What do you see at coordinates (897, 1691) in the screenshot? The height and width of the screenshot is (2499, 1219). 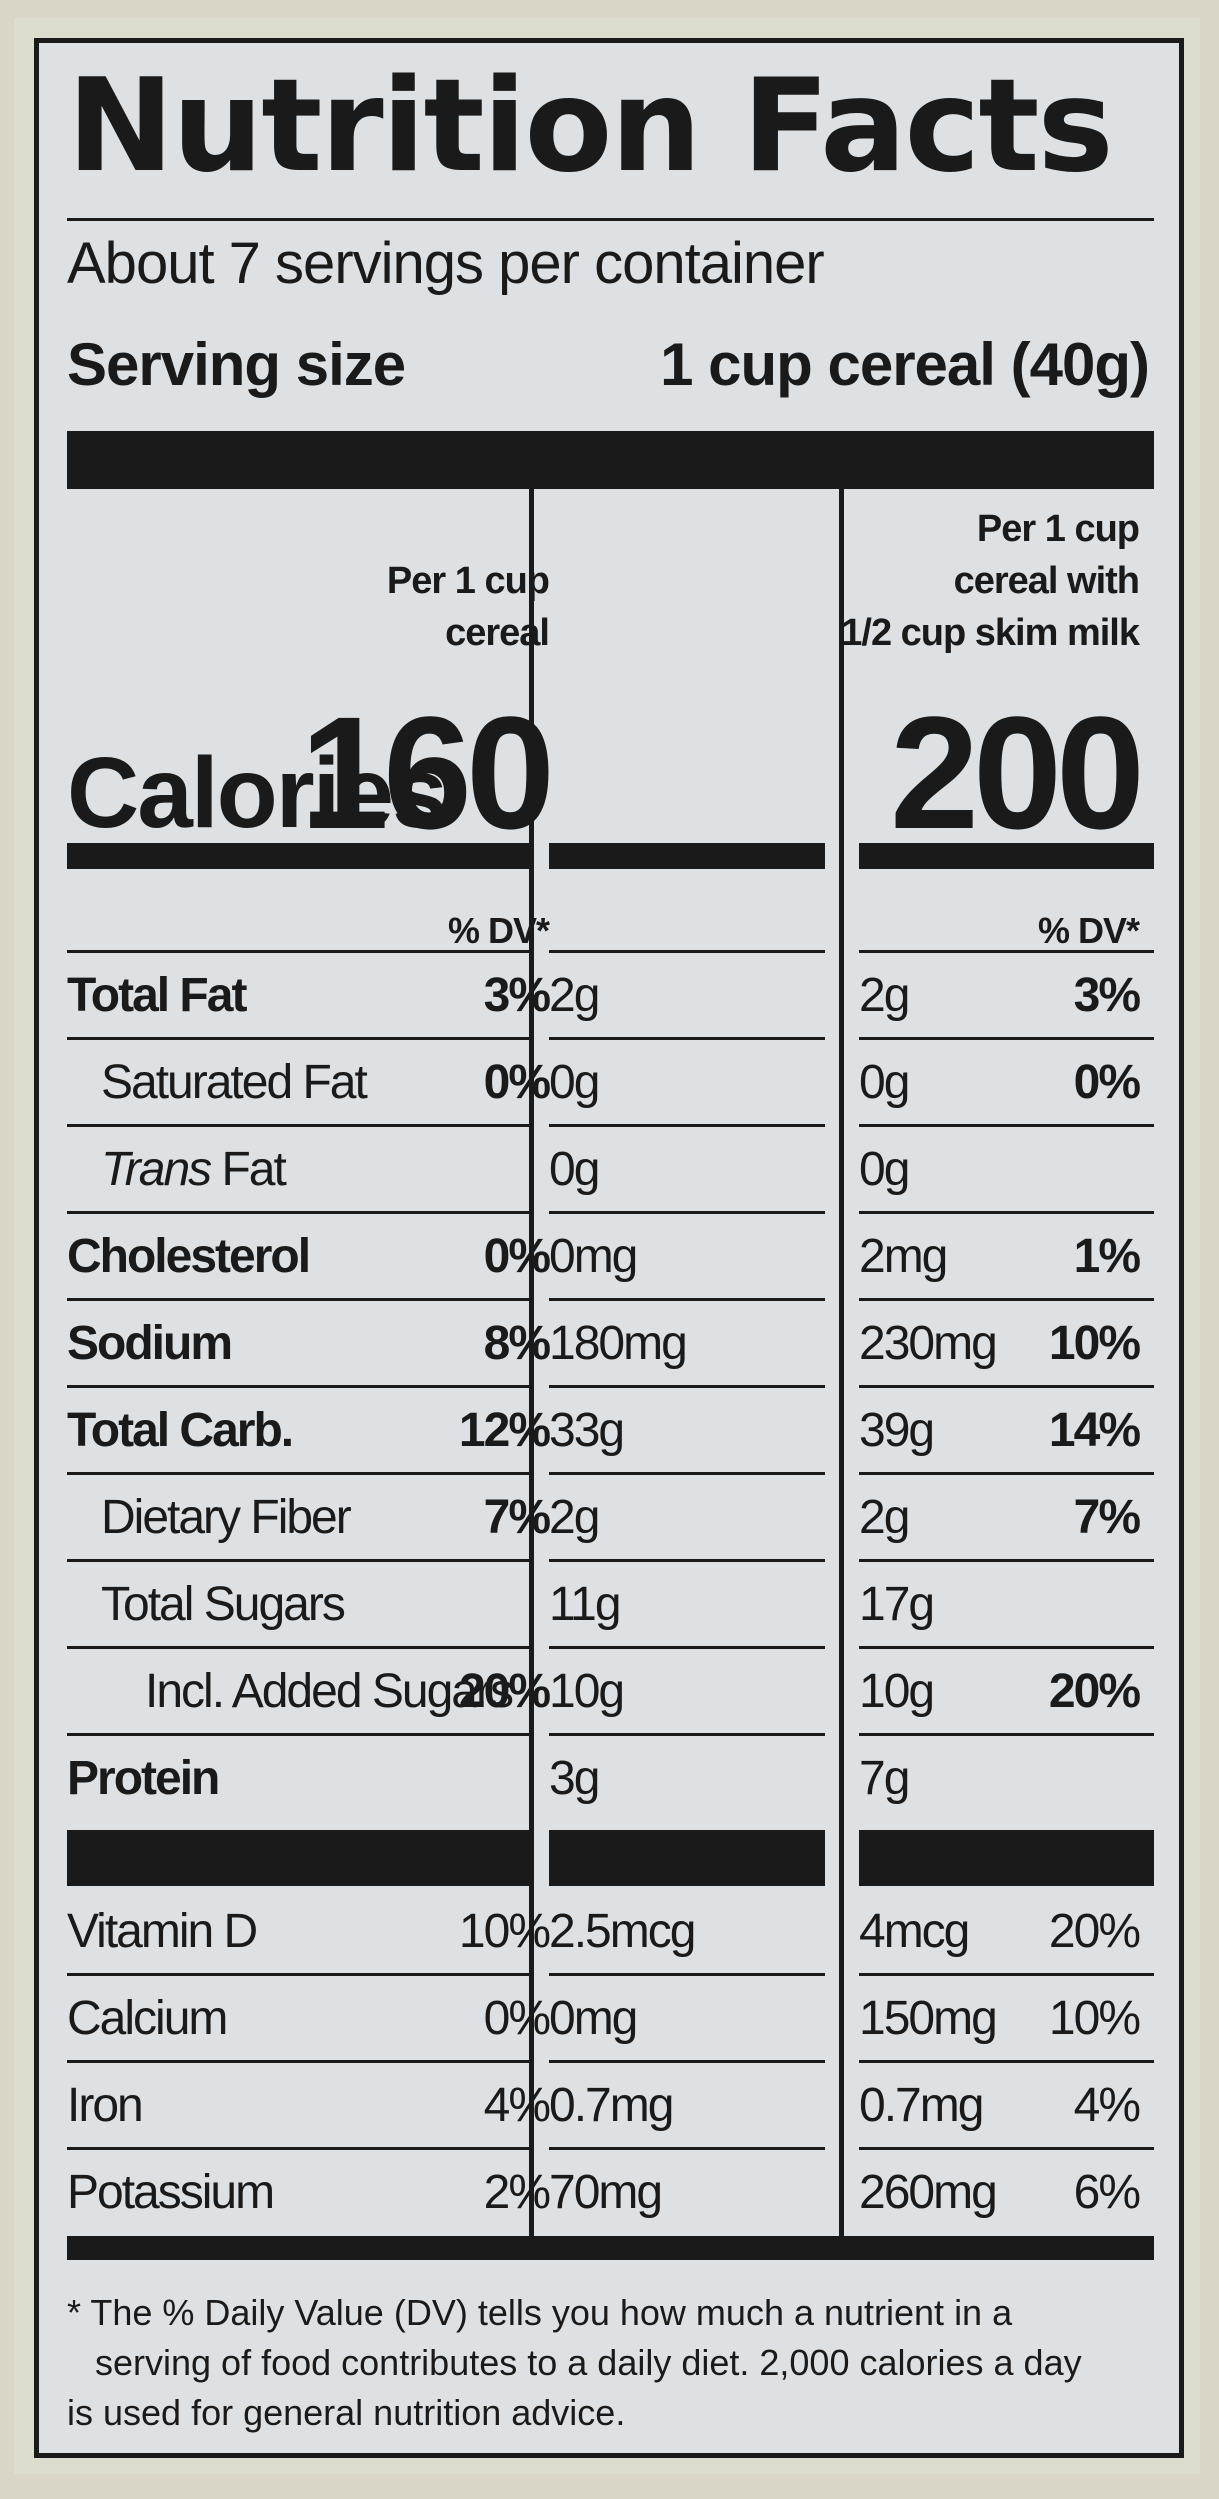 I see `amount-column-2: 10g` at bounding box center [897, 1691].